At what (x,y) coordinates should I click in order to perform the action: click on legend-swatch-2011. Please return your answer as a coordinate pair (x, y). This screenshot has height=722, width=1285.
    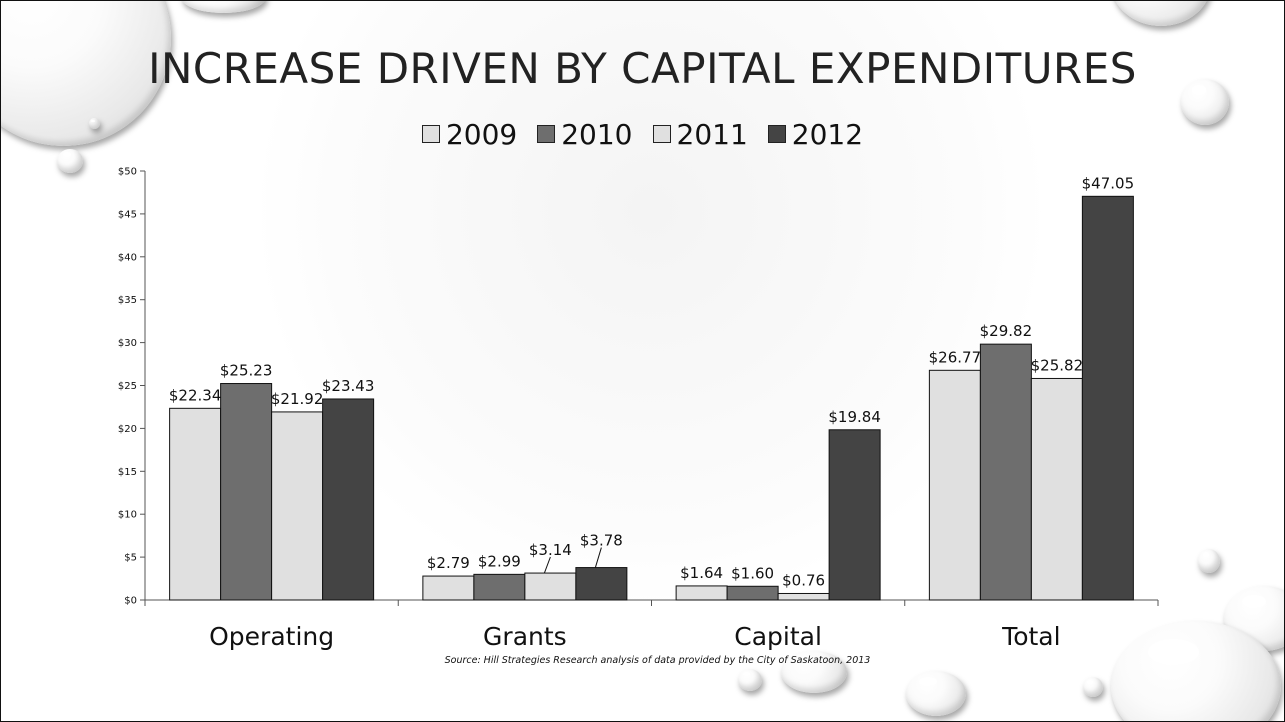
    Looking at the image, I should click on (661, 134).